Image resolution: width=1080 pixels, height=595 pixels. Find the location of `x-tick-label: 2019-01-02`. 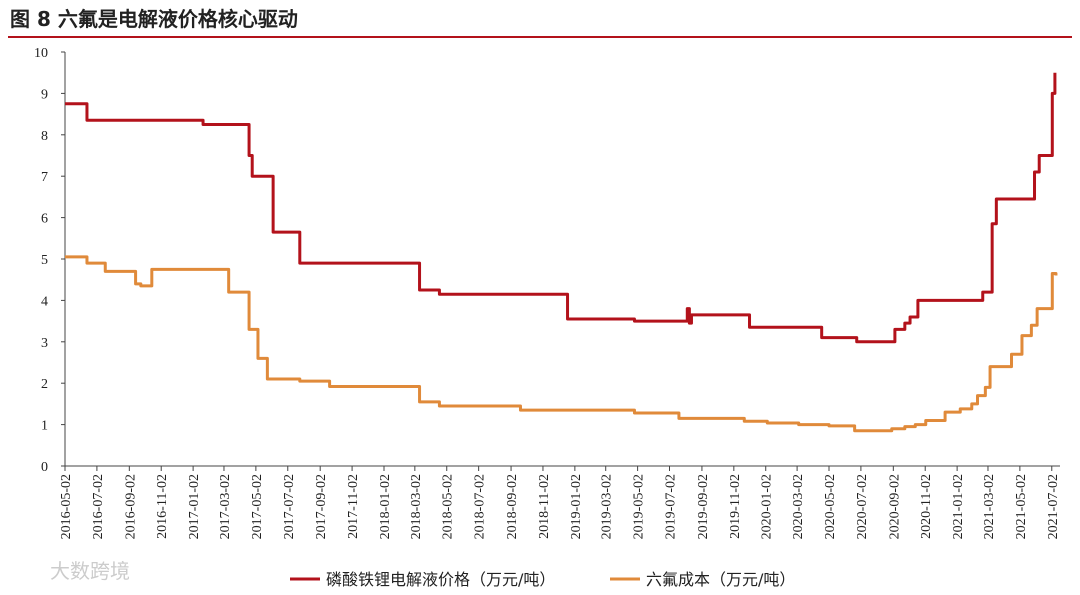

x-tick-label: 2019-01-02 is located at coordinates (576, 506).